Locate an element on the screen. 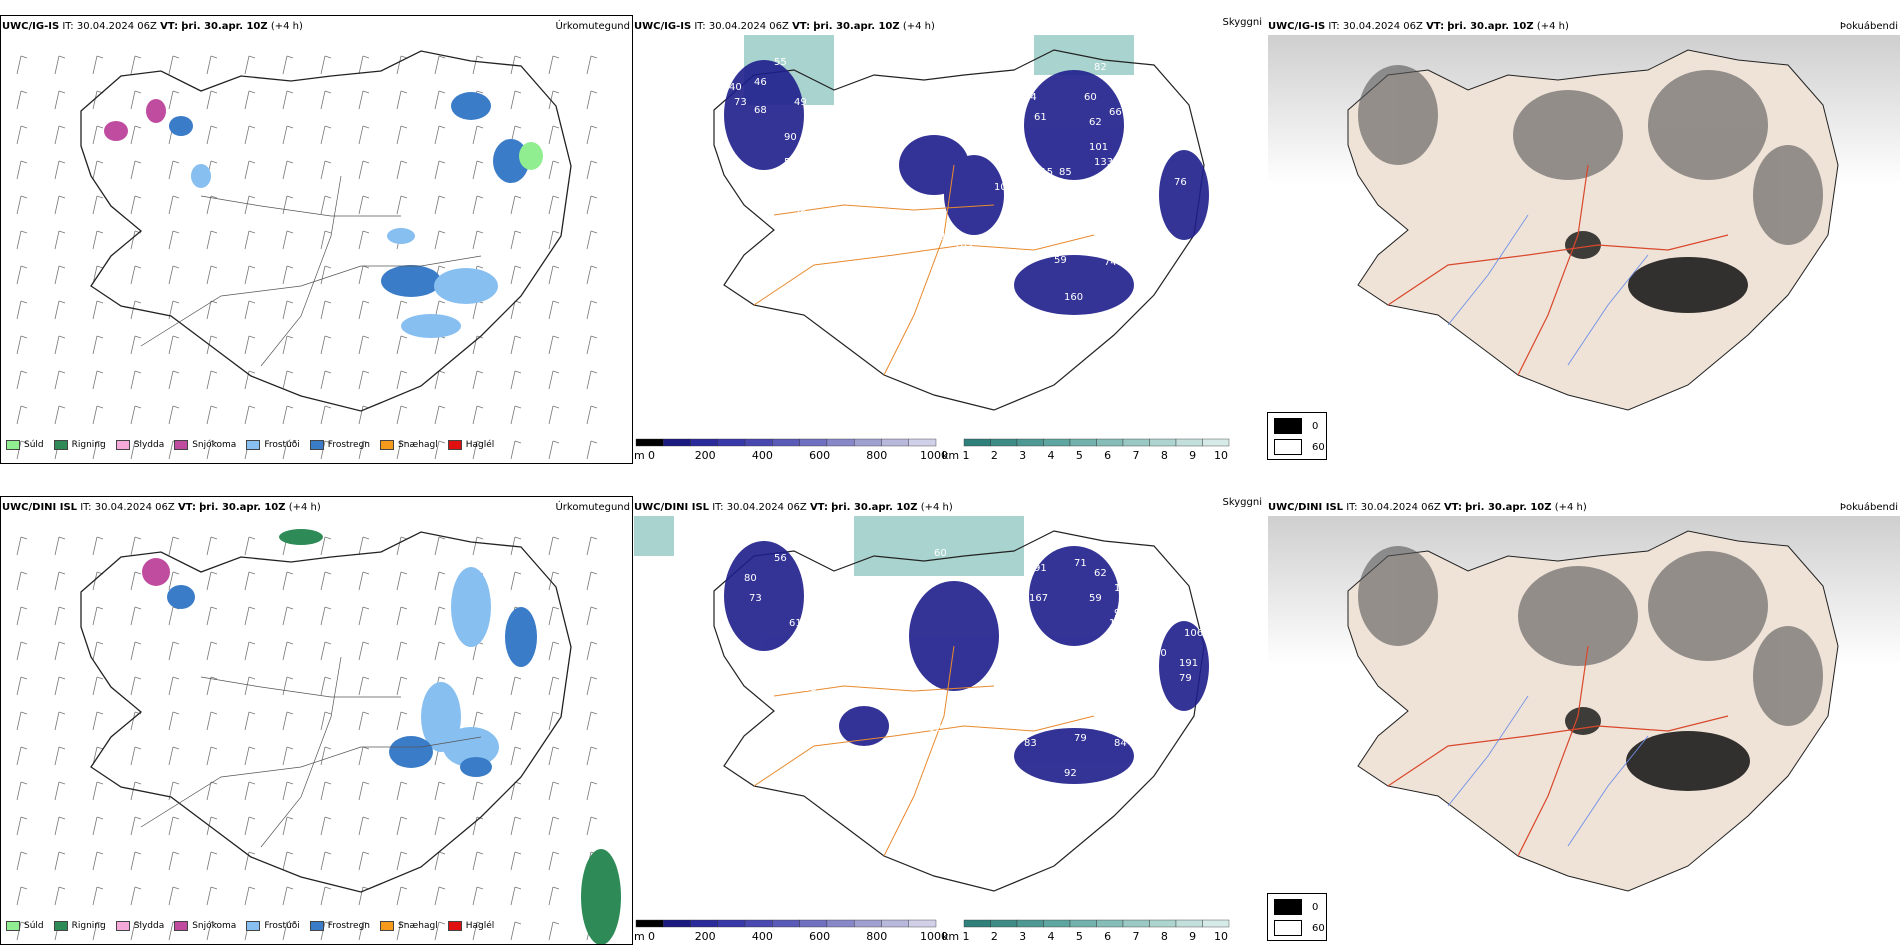 Image resolution: width=1900 pixels, height=950 pixels. fog-title-row1: Þokuábendi is located at coordinates (1868, 26).